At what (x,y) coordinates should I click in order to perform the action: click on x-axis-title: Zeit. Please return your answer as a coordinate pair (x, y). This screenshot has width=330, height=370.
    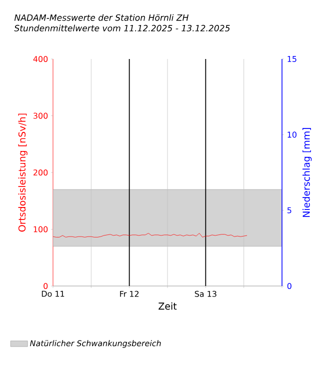
    Looking at the image, I should click on (167, 306).